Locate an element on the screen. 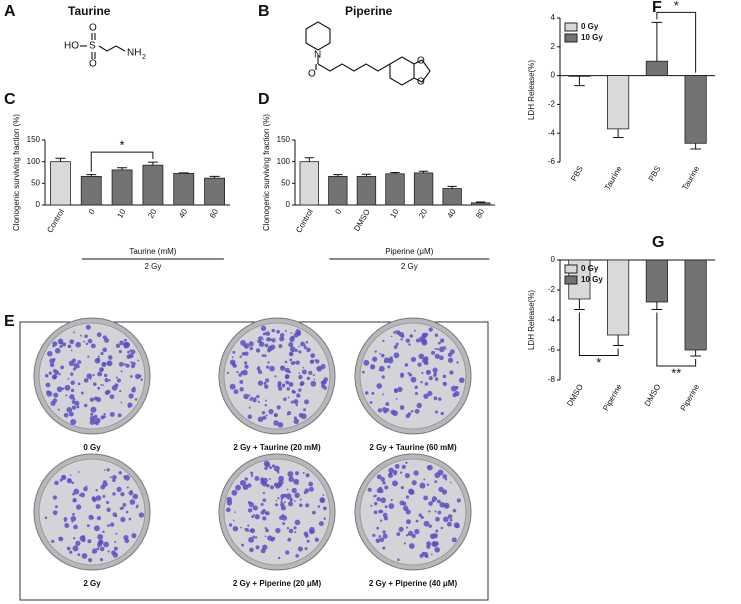 The image size is (741, 604). x-tick-label: Piperine is located at coordinates (690, 397).